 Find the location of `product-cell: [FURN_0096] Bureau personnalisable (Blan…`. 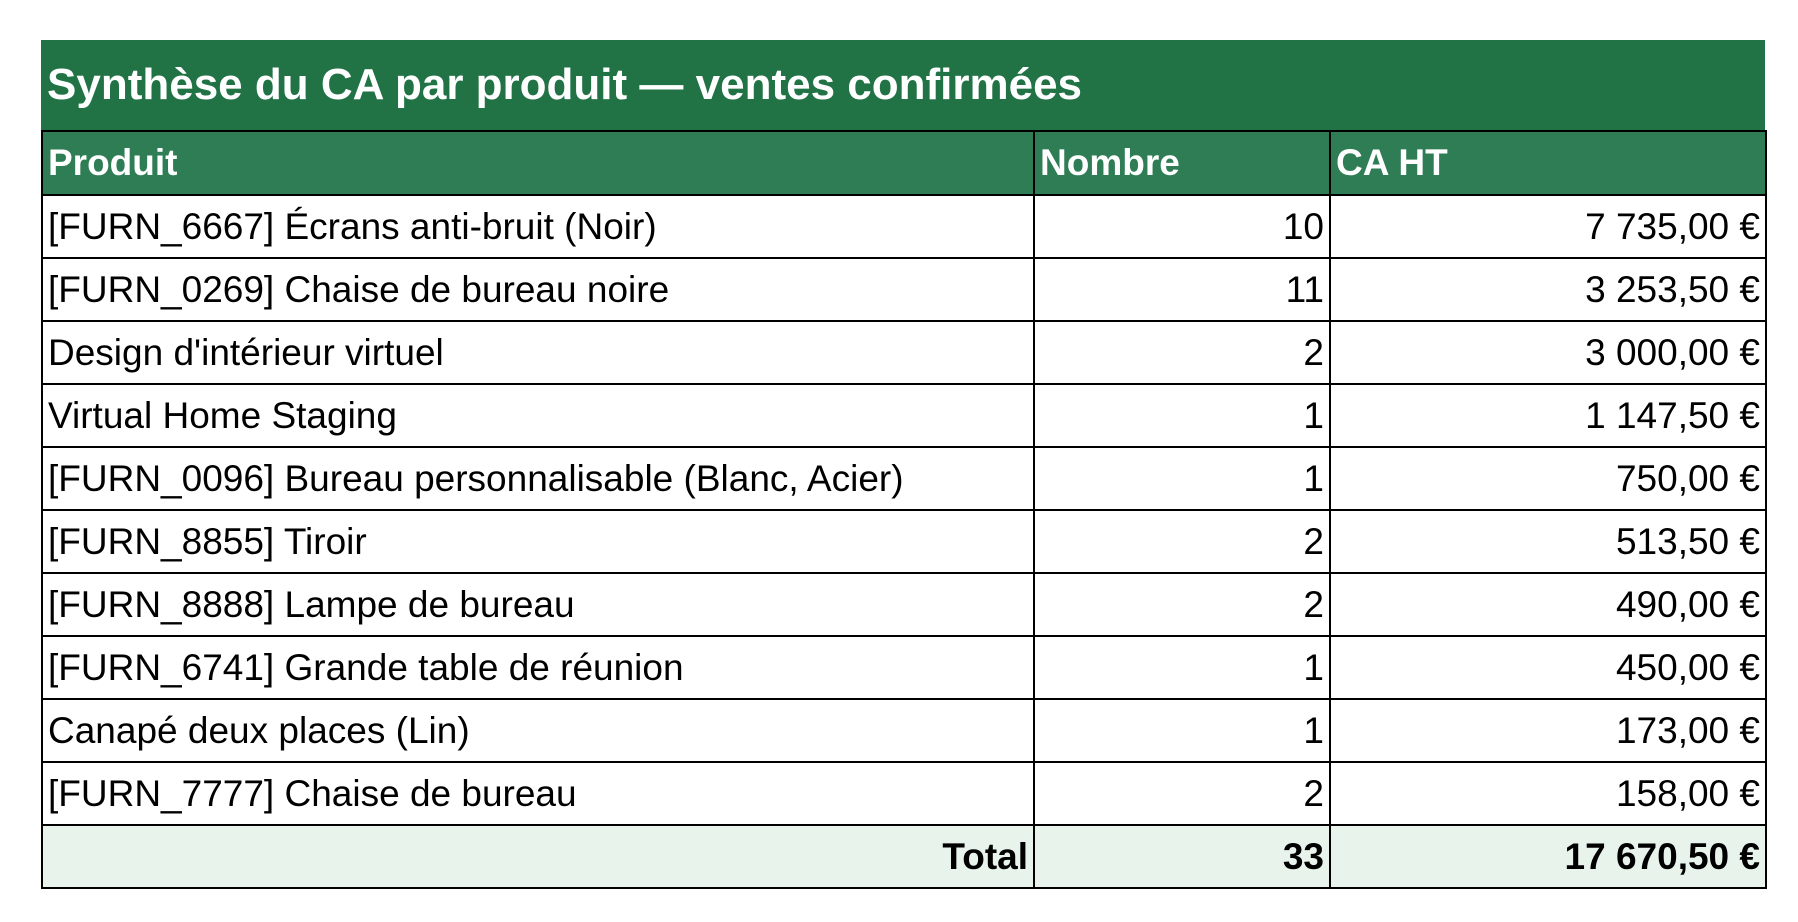

product-cell: [FURN_0096] Bureau personnalisable (Blan… is located at coordinates (538, 478).